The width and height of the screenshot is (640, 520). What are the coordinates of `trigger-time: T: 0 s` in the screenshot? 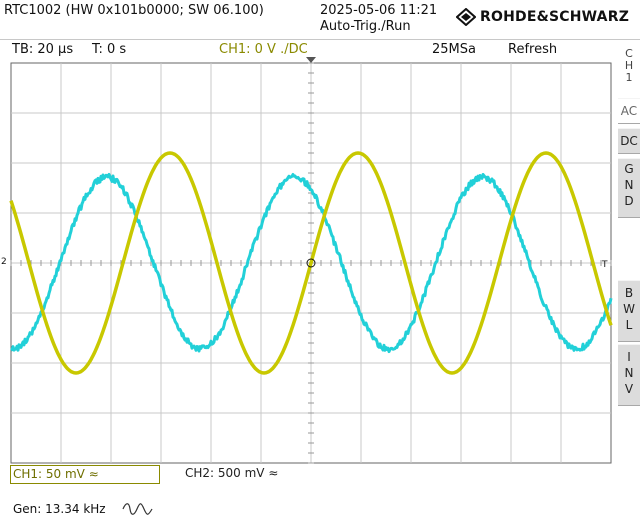 It's located at (109, 49).